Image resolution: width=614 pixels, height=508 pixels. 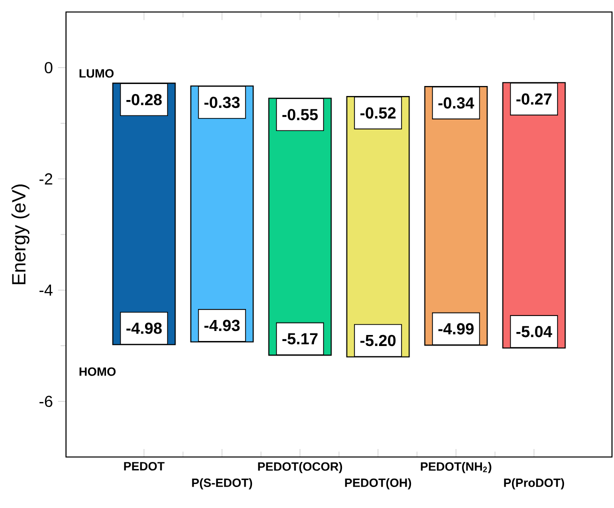 What do you see at coordinates (456, 103) in the screenshot?
I see `annotation: -0.34` at bounding box center [456, 103].